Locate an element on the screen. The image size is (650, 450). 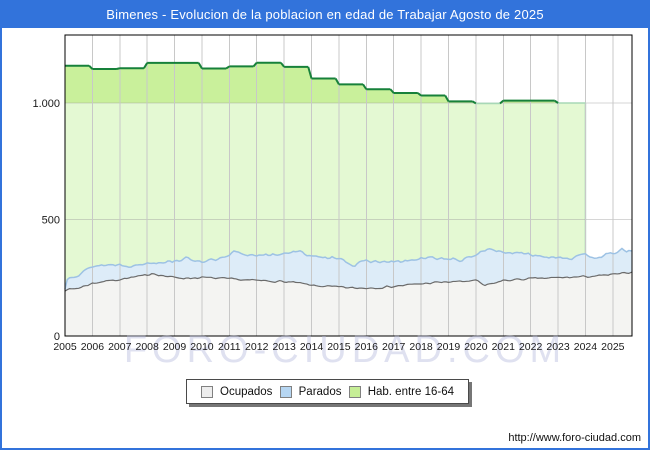
ocupados-area is located at coordinates (348, 303).